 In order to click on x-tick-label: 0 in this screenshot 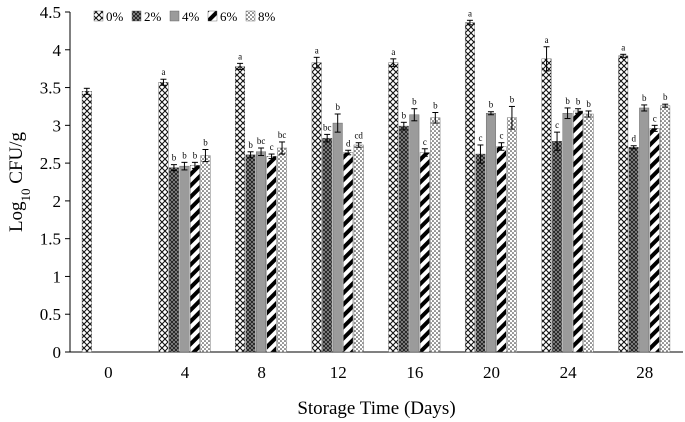, I will do `click(108, 372)`.